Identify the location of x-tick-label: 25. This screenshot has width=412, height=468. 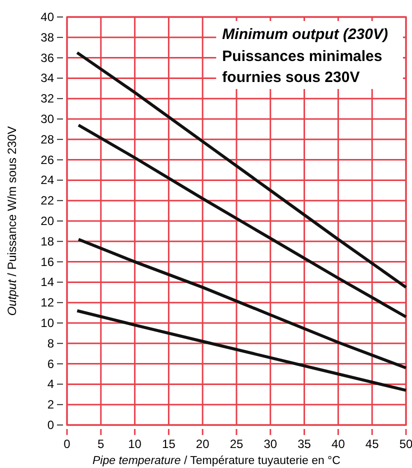
(237, 444).